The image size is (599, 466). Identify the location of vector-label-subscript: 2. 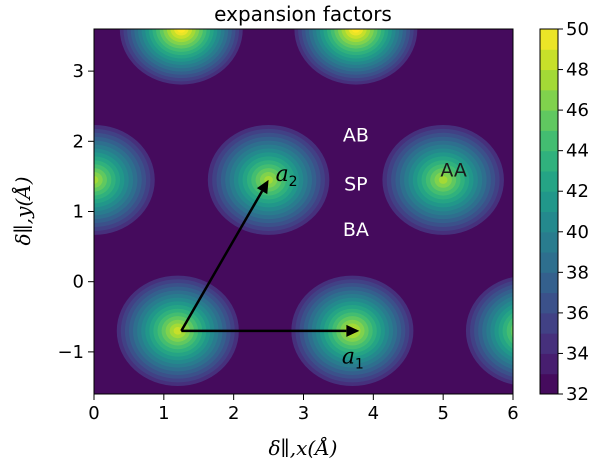
(293, 182).